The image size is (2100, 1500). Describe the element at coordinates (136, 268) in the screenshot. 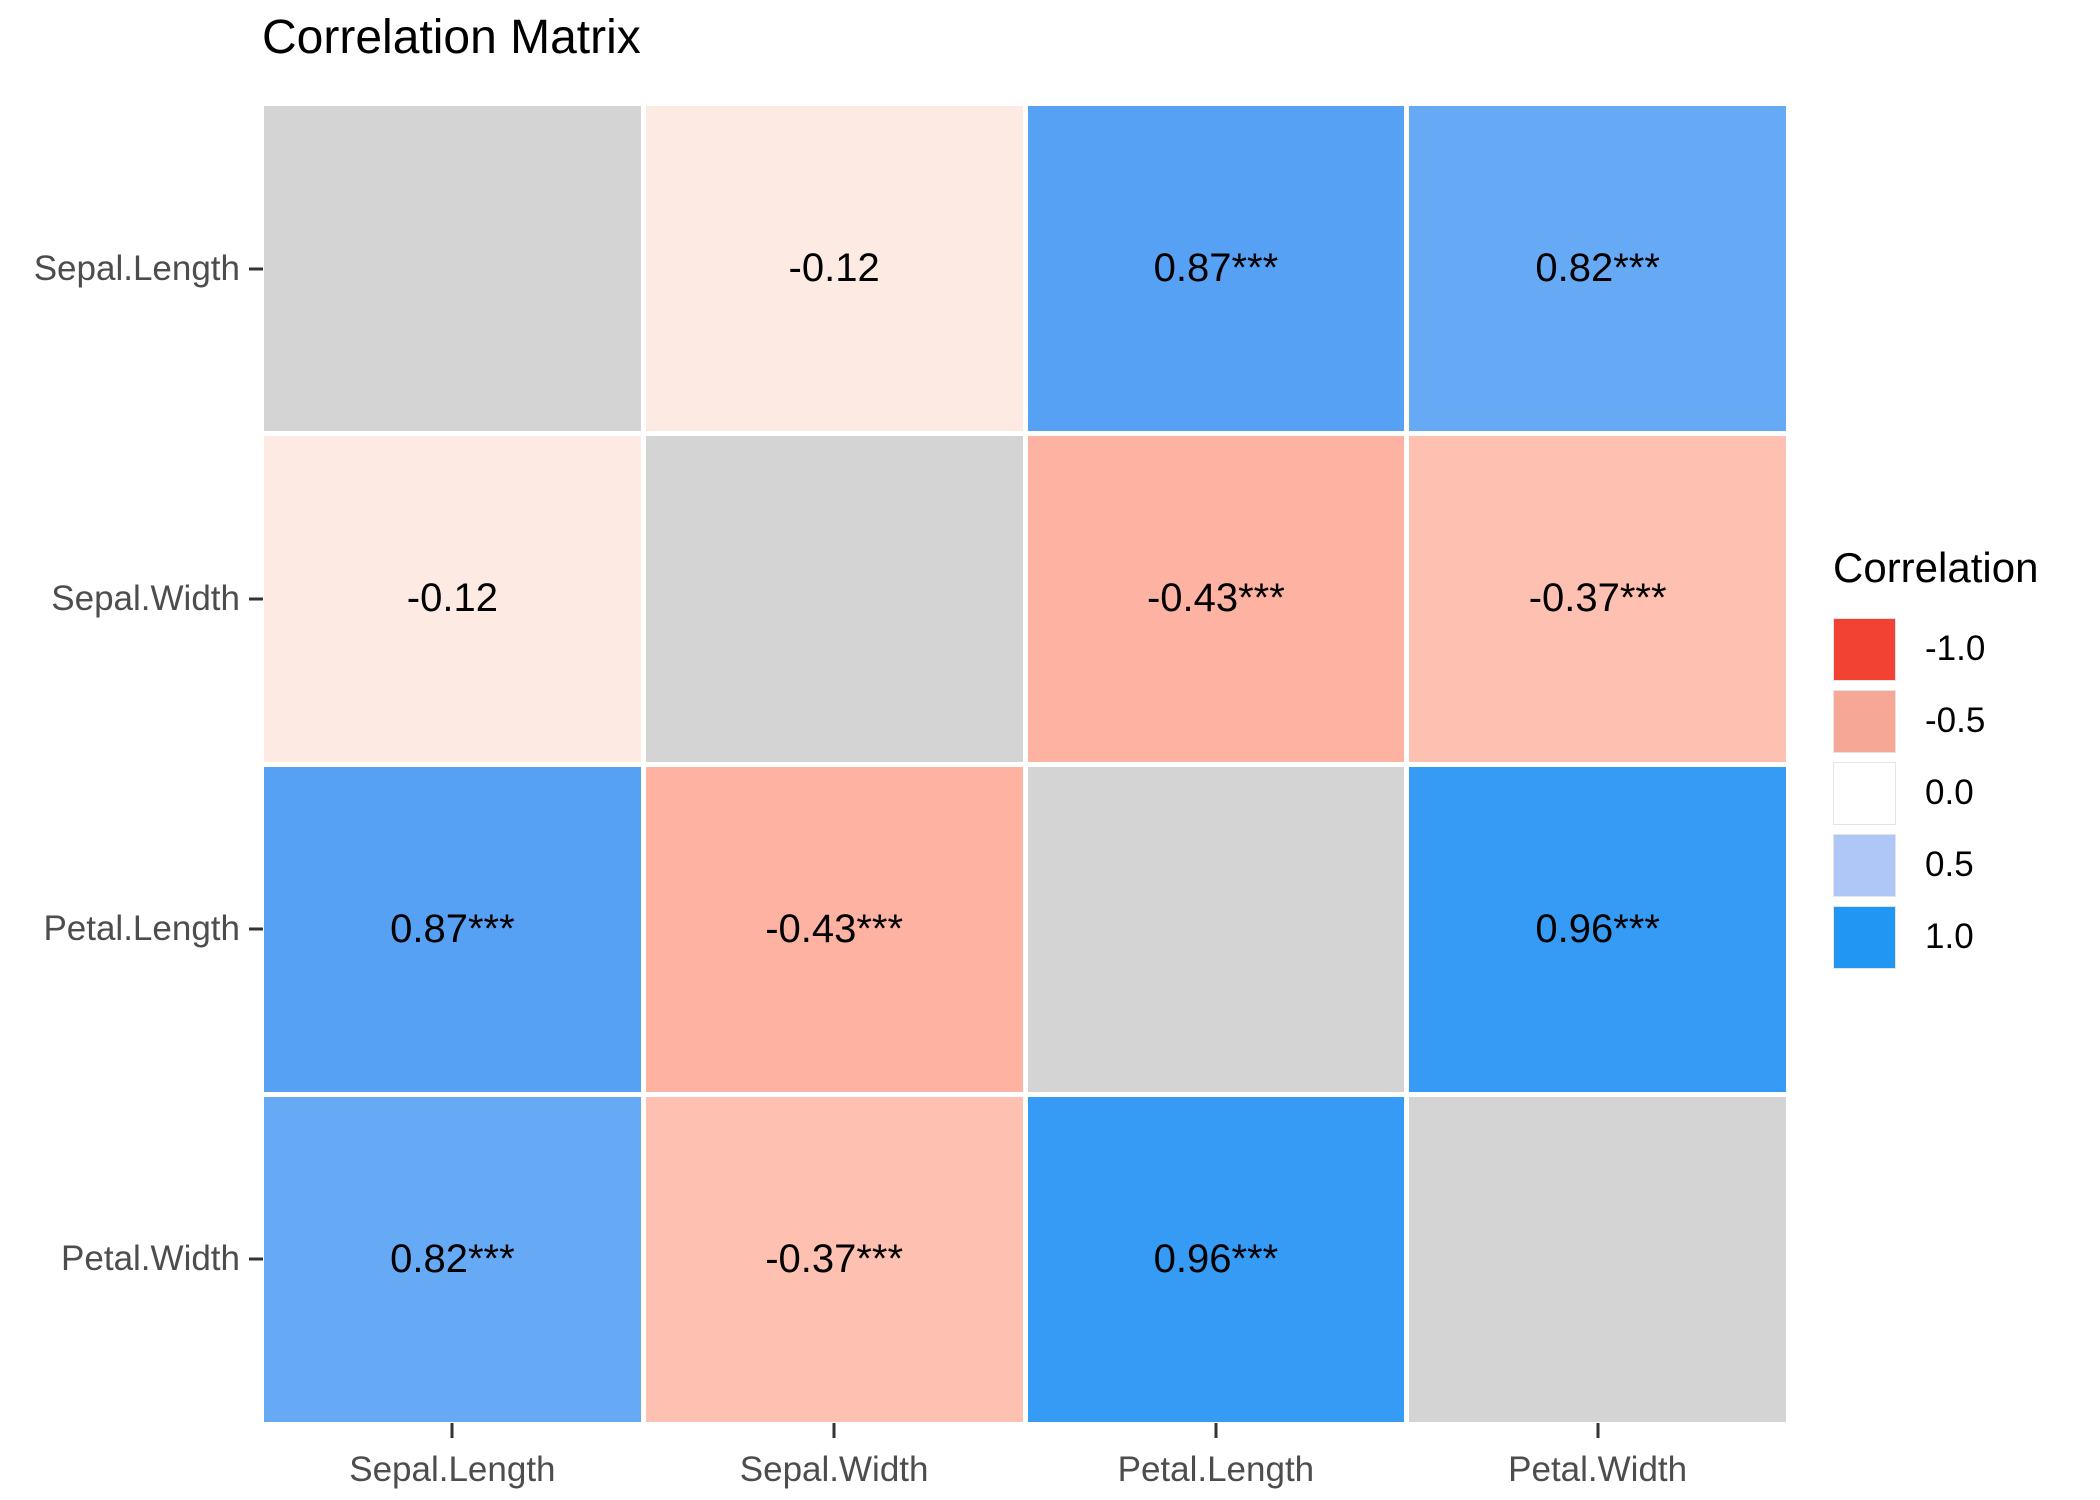

I see `y-axis-label: Sepal.Length` at that location.